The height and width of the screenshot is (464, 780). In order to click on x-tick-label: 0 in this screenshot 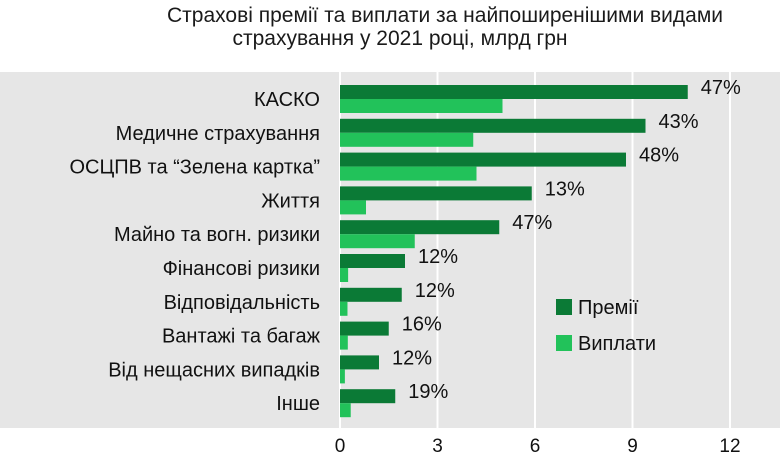, I will do `click(340, 446)`.